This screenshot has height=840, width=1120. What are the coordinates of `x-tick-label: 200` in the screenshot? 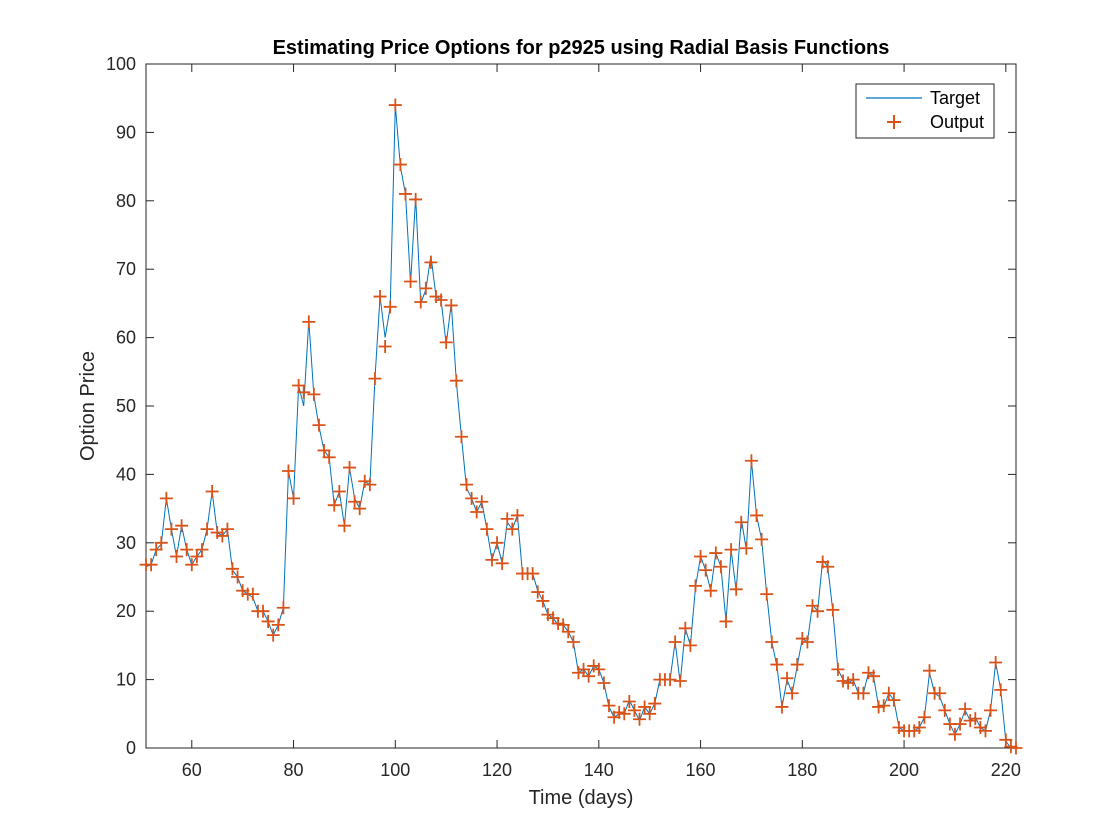 It's located at (904, 770).